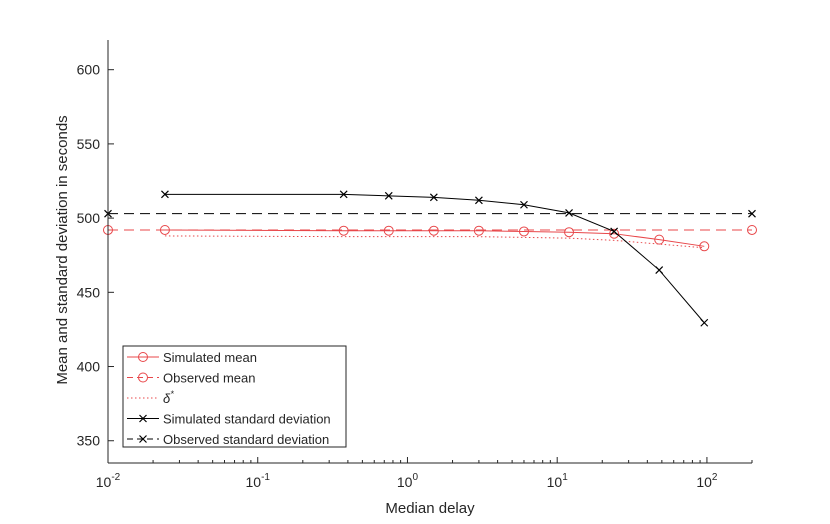  Describe the element at coordinates (89, 218) in the screenshot. I see `y-tick-label: 500` at that location.